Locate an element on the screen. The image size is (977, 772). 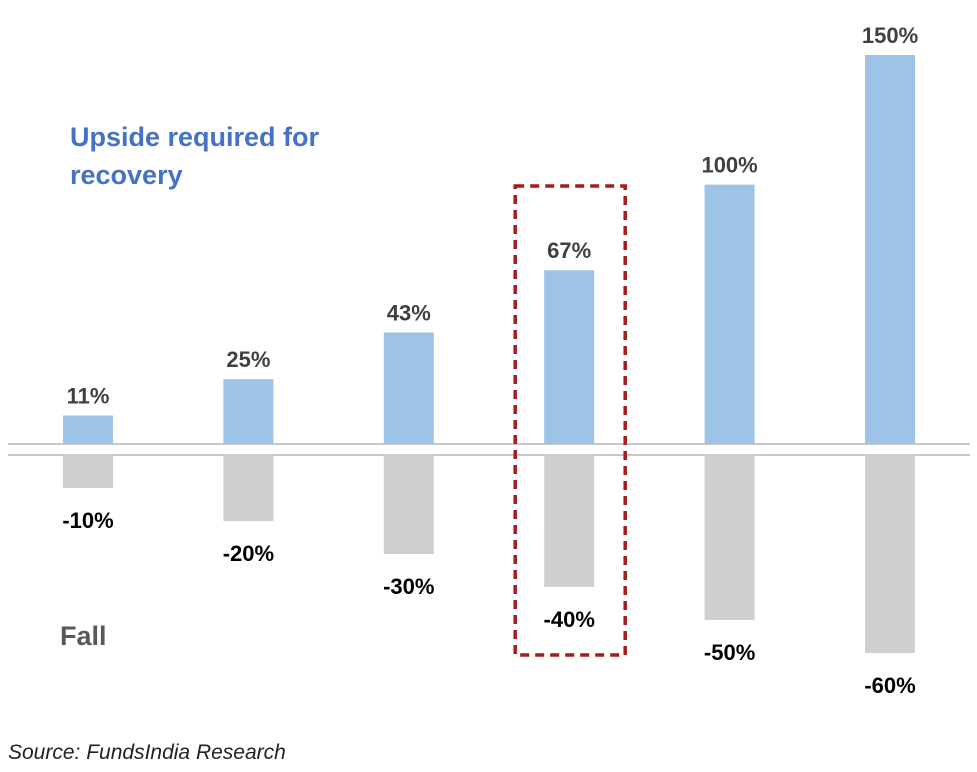
highlight-box is located at coordinates (570, 420).